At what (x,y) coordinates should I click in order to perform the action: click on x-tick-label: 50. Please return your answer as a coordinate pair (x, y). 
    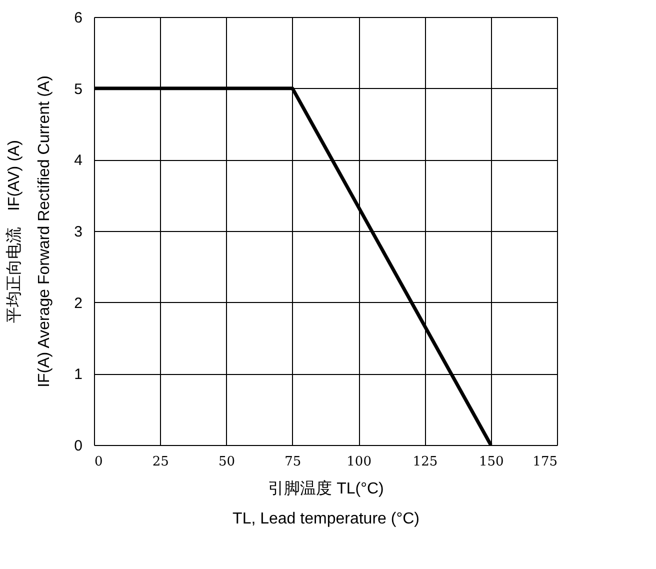
    Looking at the image, I should click on (227, 462).